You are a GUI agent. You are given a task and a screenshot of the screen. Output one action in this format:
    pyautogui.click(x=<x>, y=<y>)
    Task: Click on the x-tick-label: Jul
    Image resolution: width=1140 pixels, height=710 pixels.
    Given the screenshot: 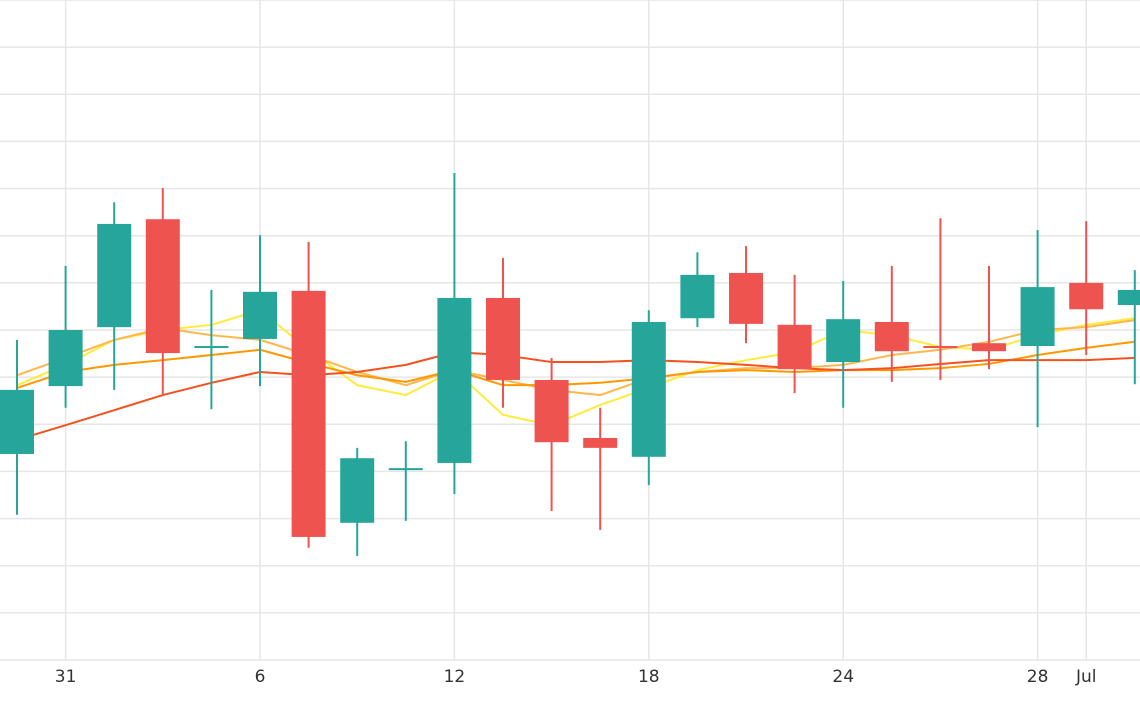 What is the action you would take?
    pyautogui.click(x=1086, y=677)
    